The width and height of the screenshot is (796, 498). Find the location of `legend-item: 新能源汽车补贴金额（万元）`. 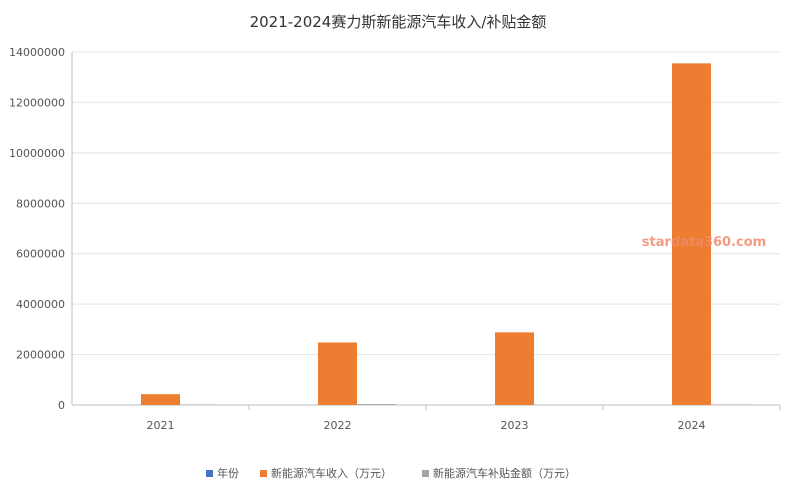

legend-item: 新能源汽车补贴金额（万元） is located at coordinates (499, 473).